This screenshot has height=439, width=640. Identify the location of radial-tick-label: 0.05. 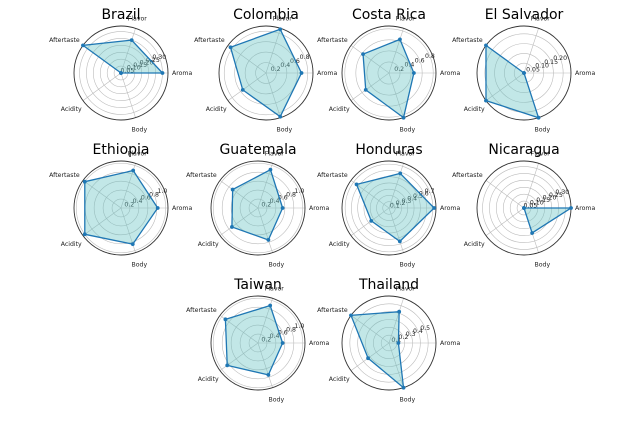
(530, 205).